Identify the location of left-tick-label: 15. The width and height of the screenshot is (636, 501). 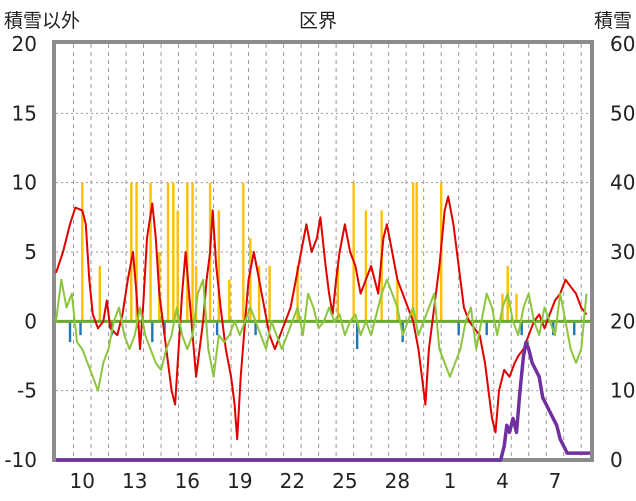
(24, 113).